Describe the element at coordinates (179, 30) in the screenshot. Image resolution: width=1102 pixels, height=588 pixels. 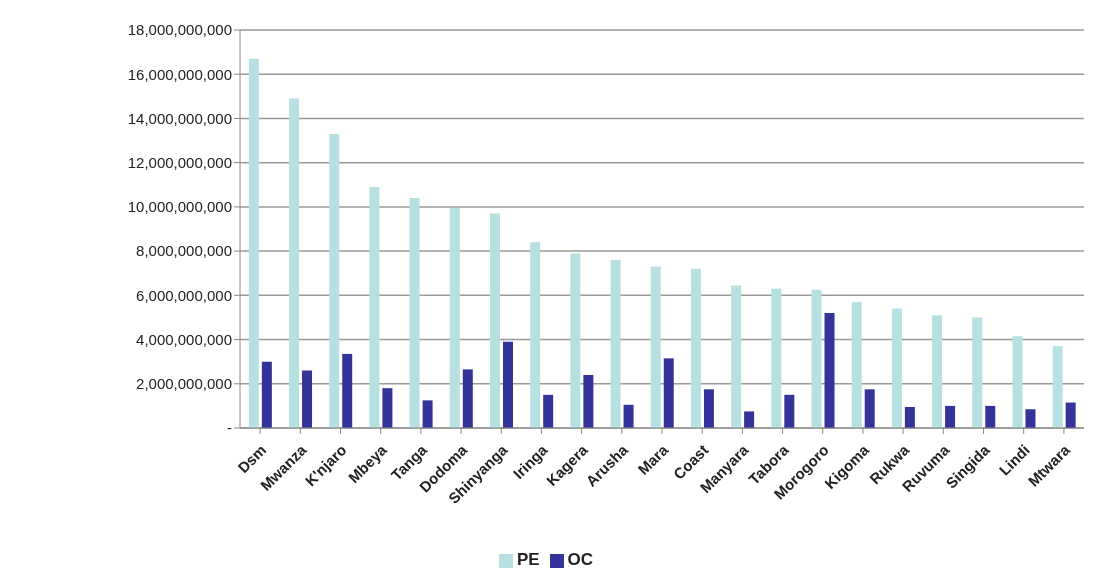
I see `y-tick-label: 18,000,000,000` at that location.